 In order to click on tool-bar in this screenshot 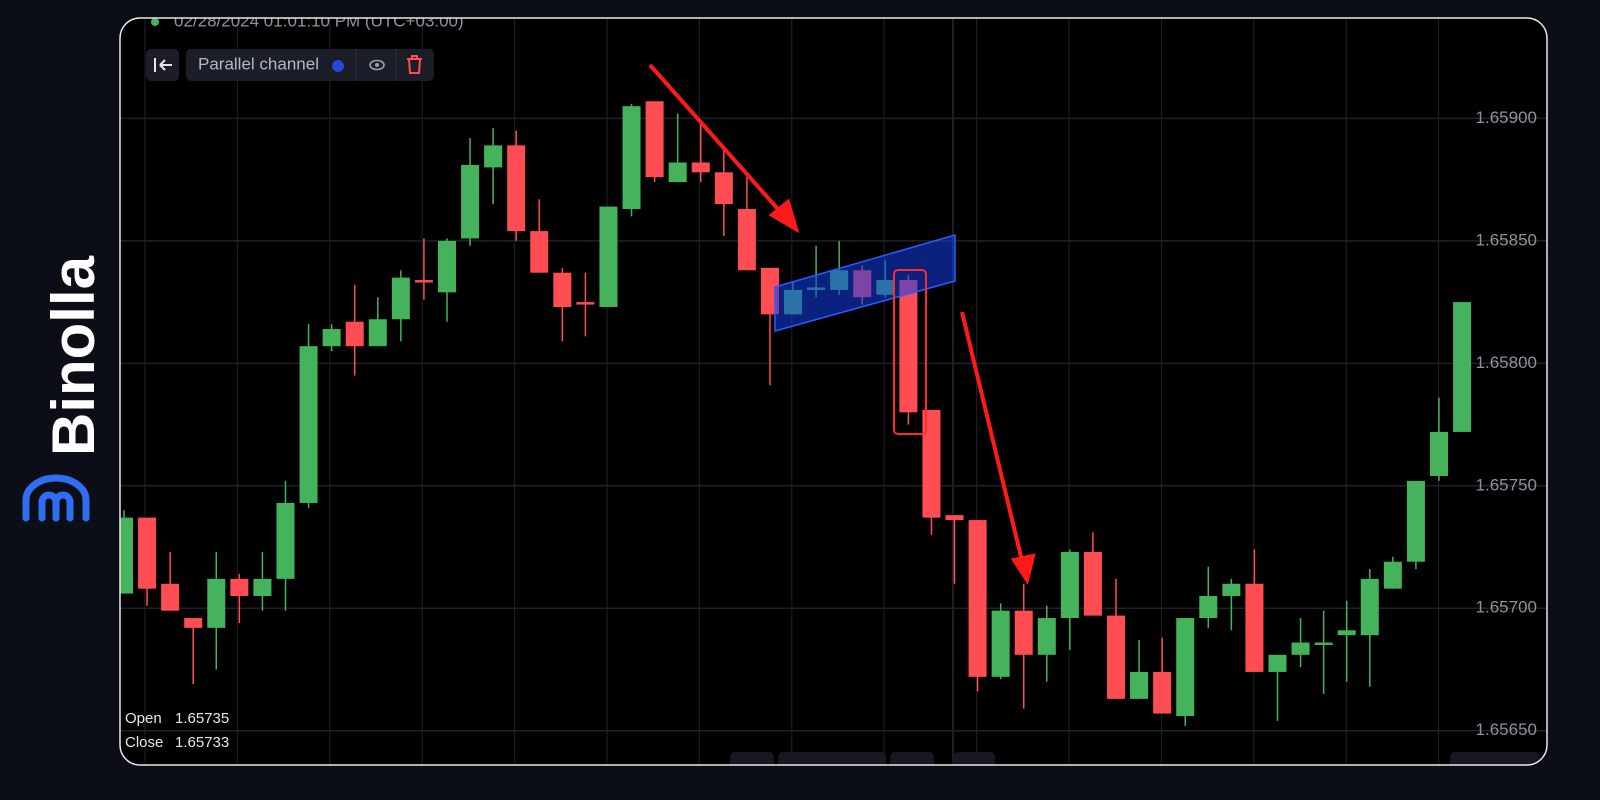, I will do `click(310, 65)`.